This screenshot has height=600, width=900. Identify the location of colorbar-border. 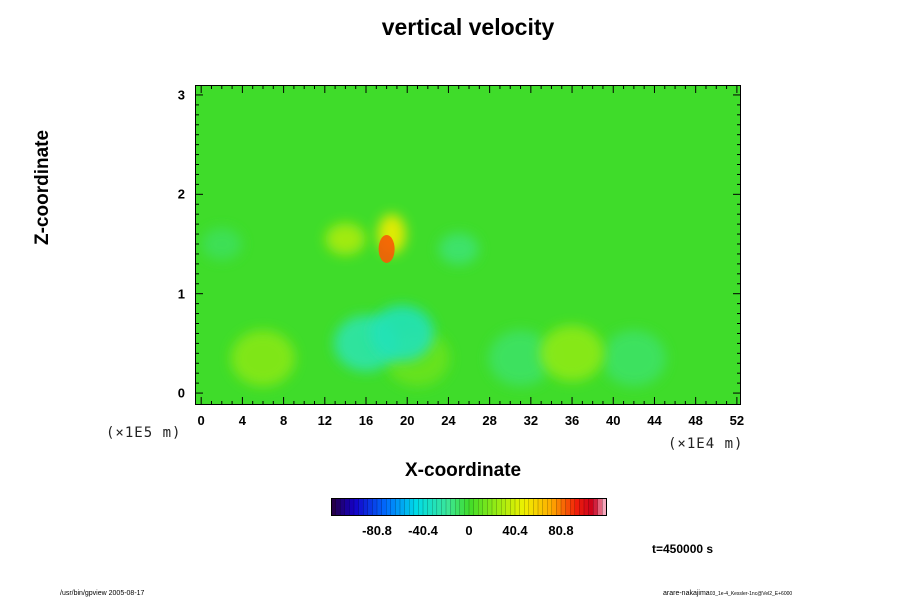
(469, 507).